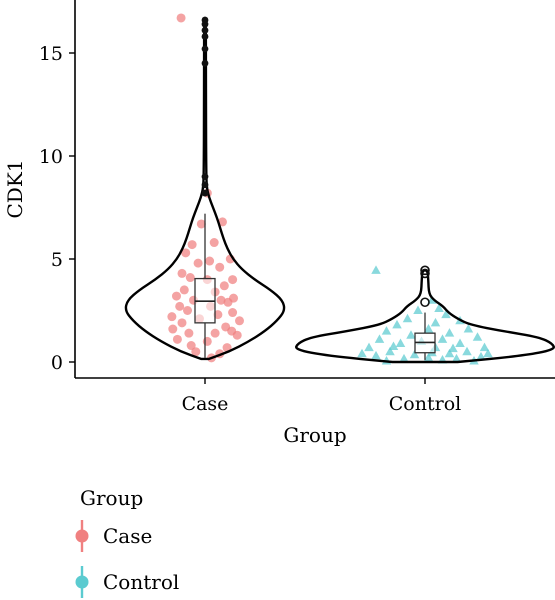 The width and height of the screenshot is (555, 600). I want to click on y-tick-label: 15, so click(51, 54).